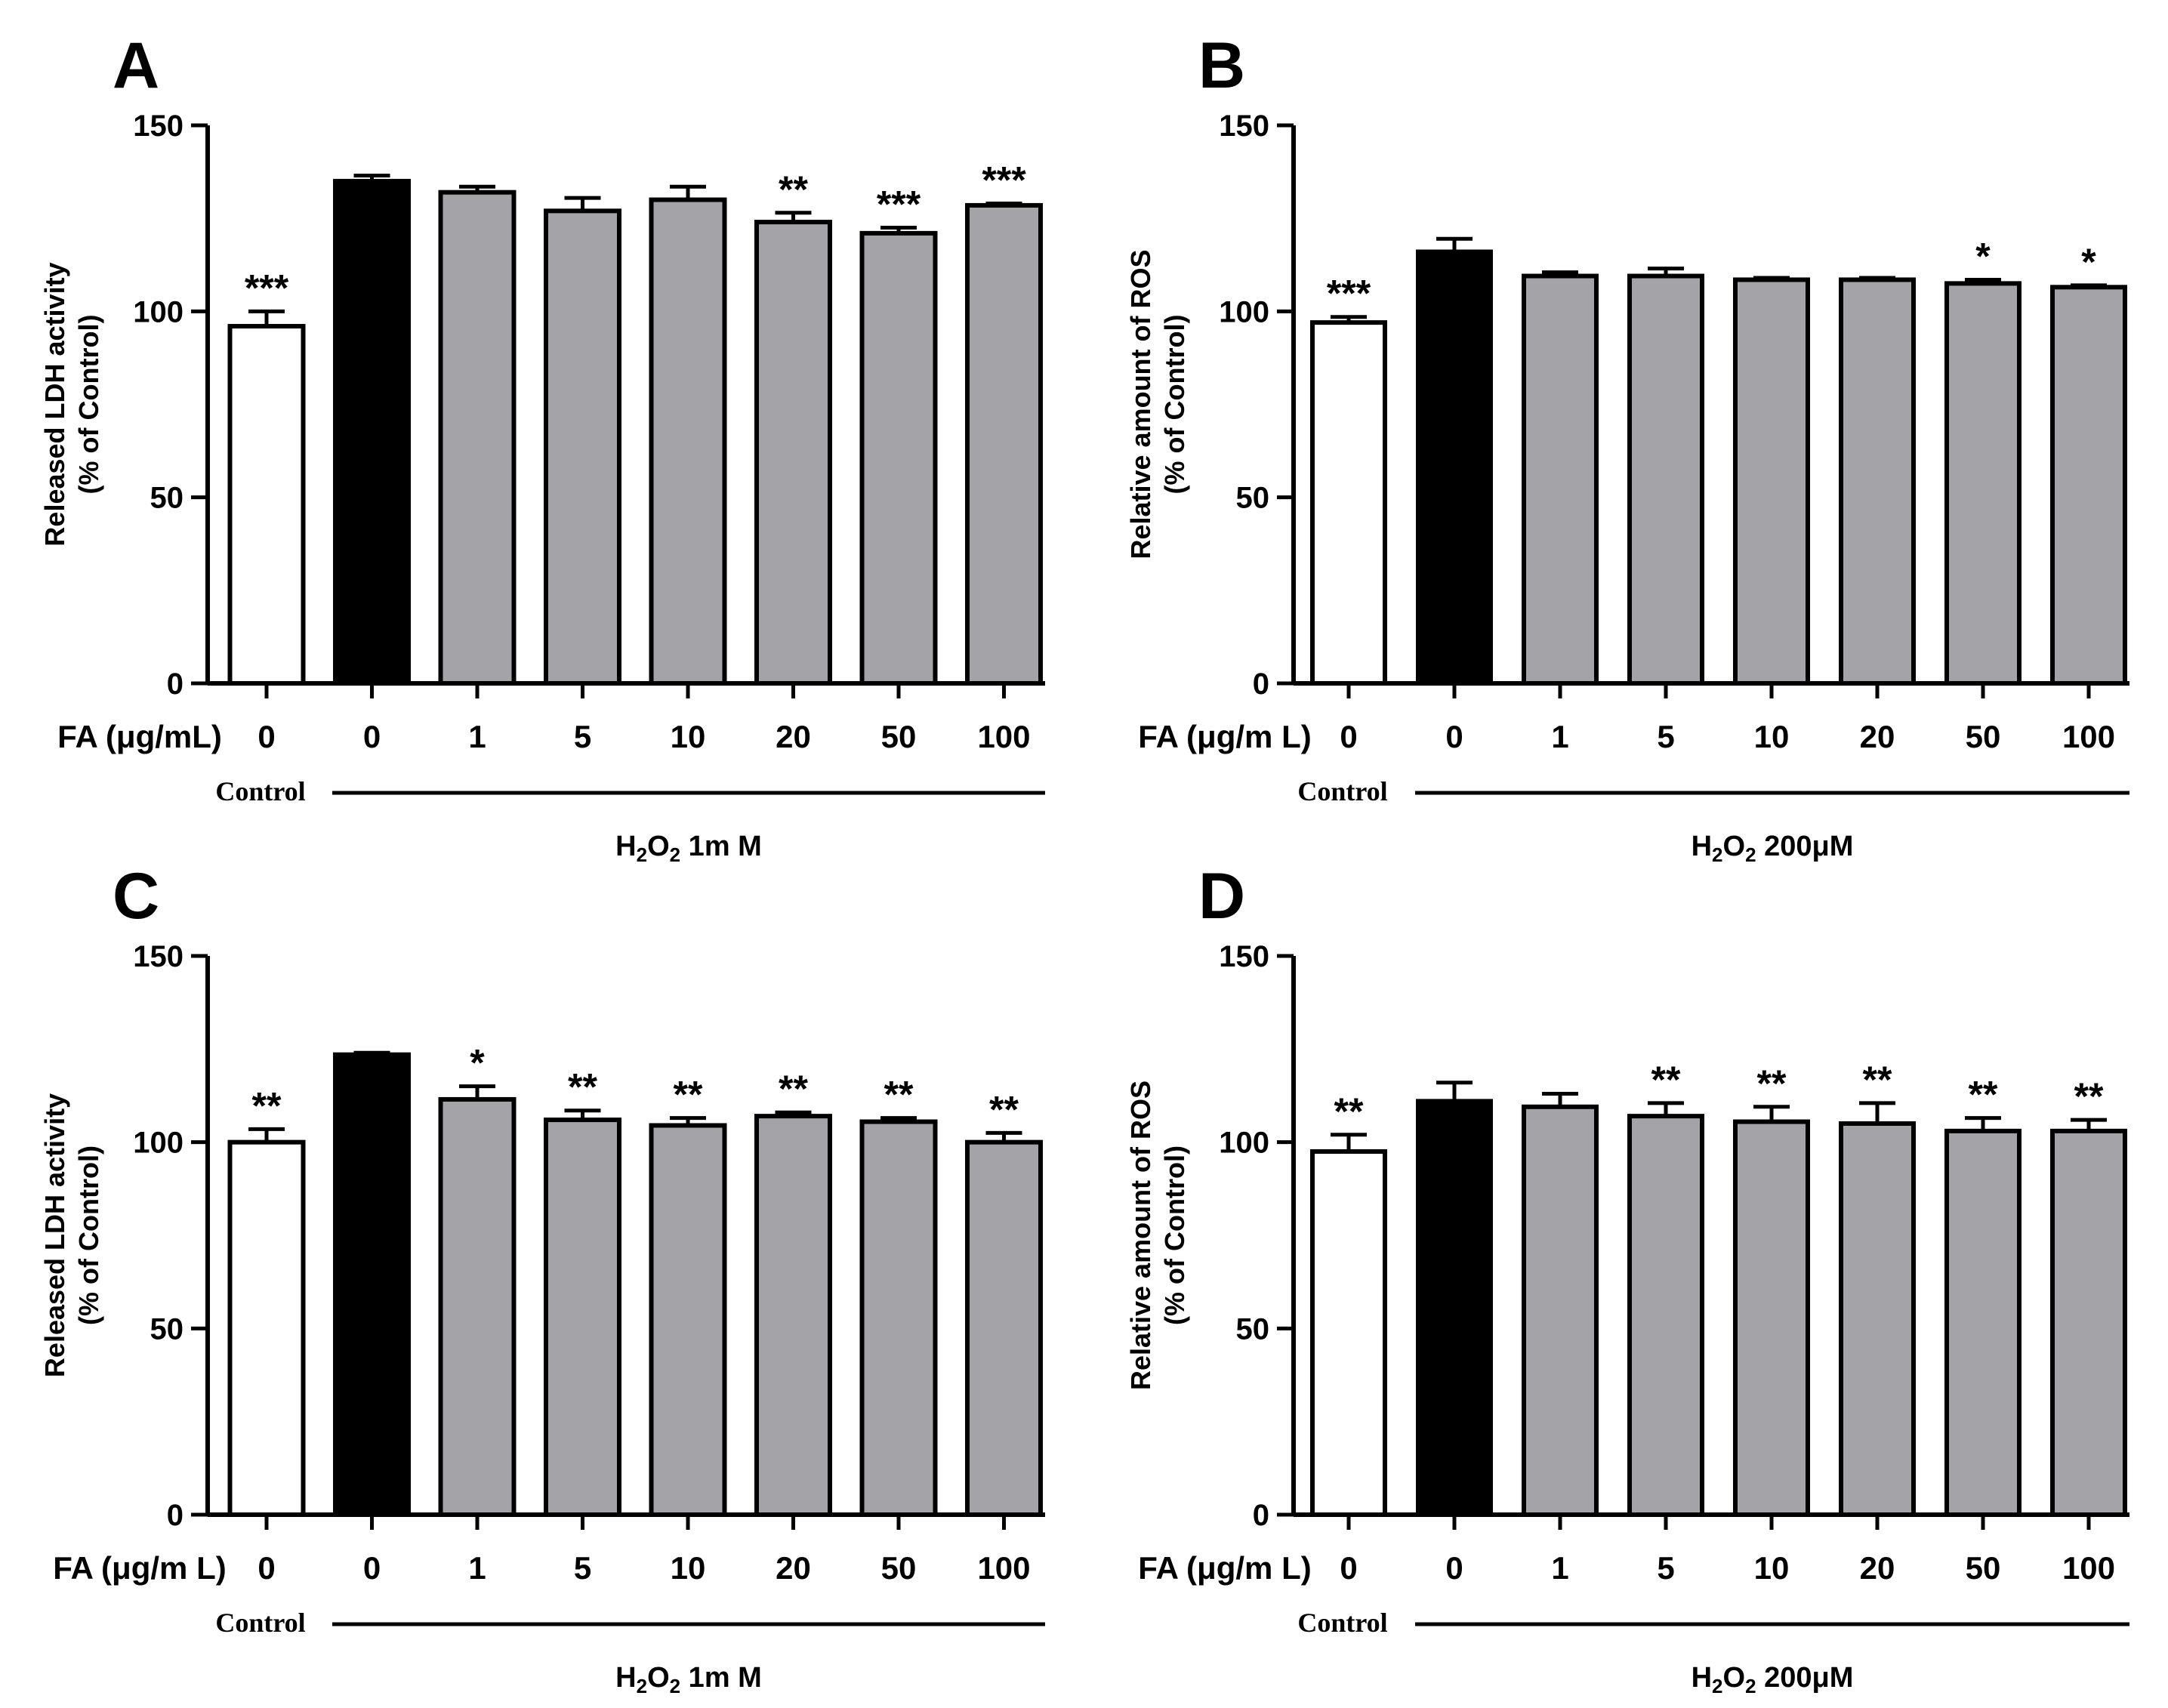 This screenshot has height=1708, width=2168. What do you see at coordinates (1772, 736) in the screenshot?
I see `x-category-label: 10` at bounding box center [1772, 736].